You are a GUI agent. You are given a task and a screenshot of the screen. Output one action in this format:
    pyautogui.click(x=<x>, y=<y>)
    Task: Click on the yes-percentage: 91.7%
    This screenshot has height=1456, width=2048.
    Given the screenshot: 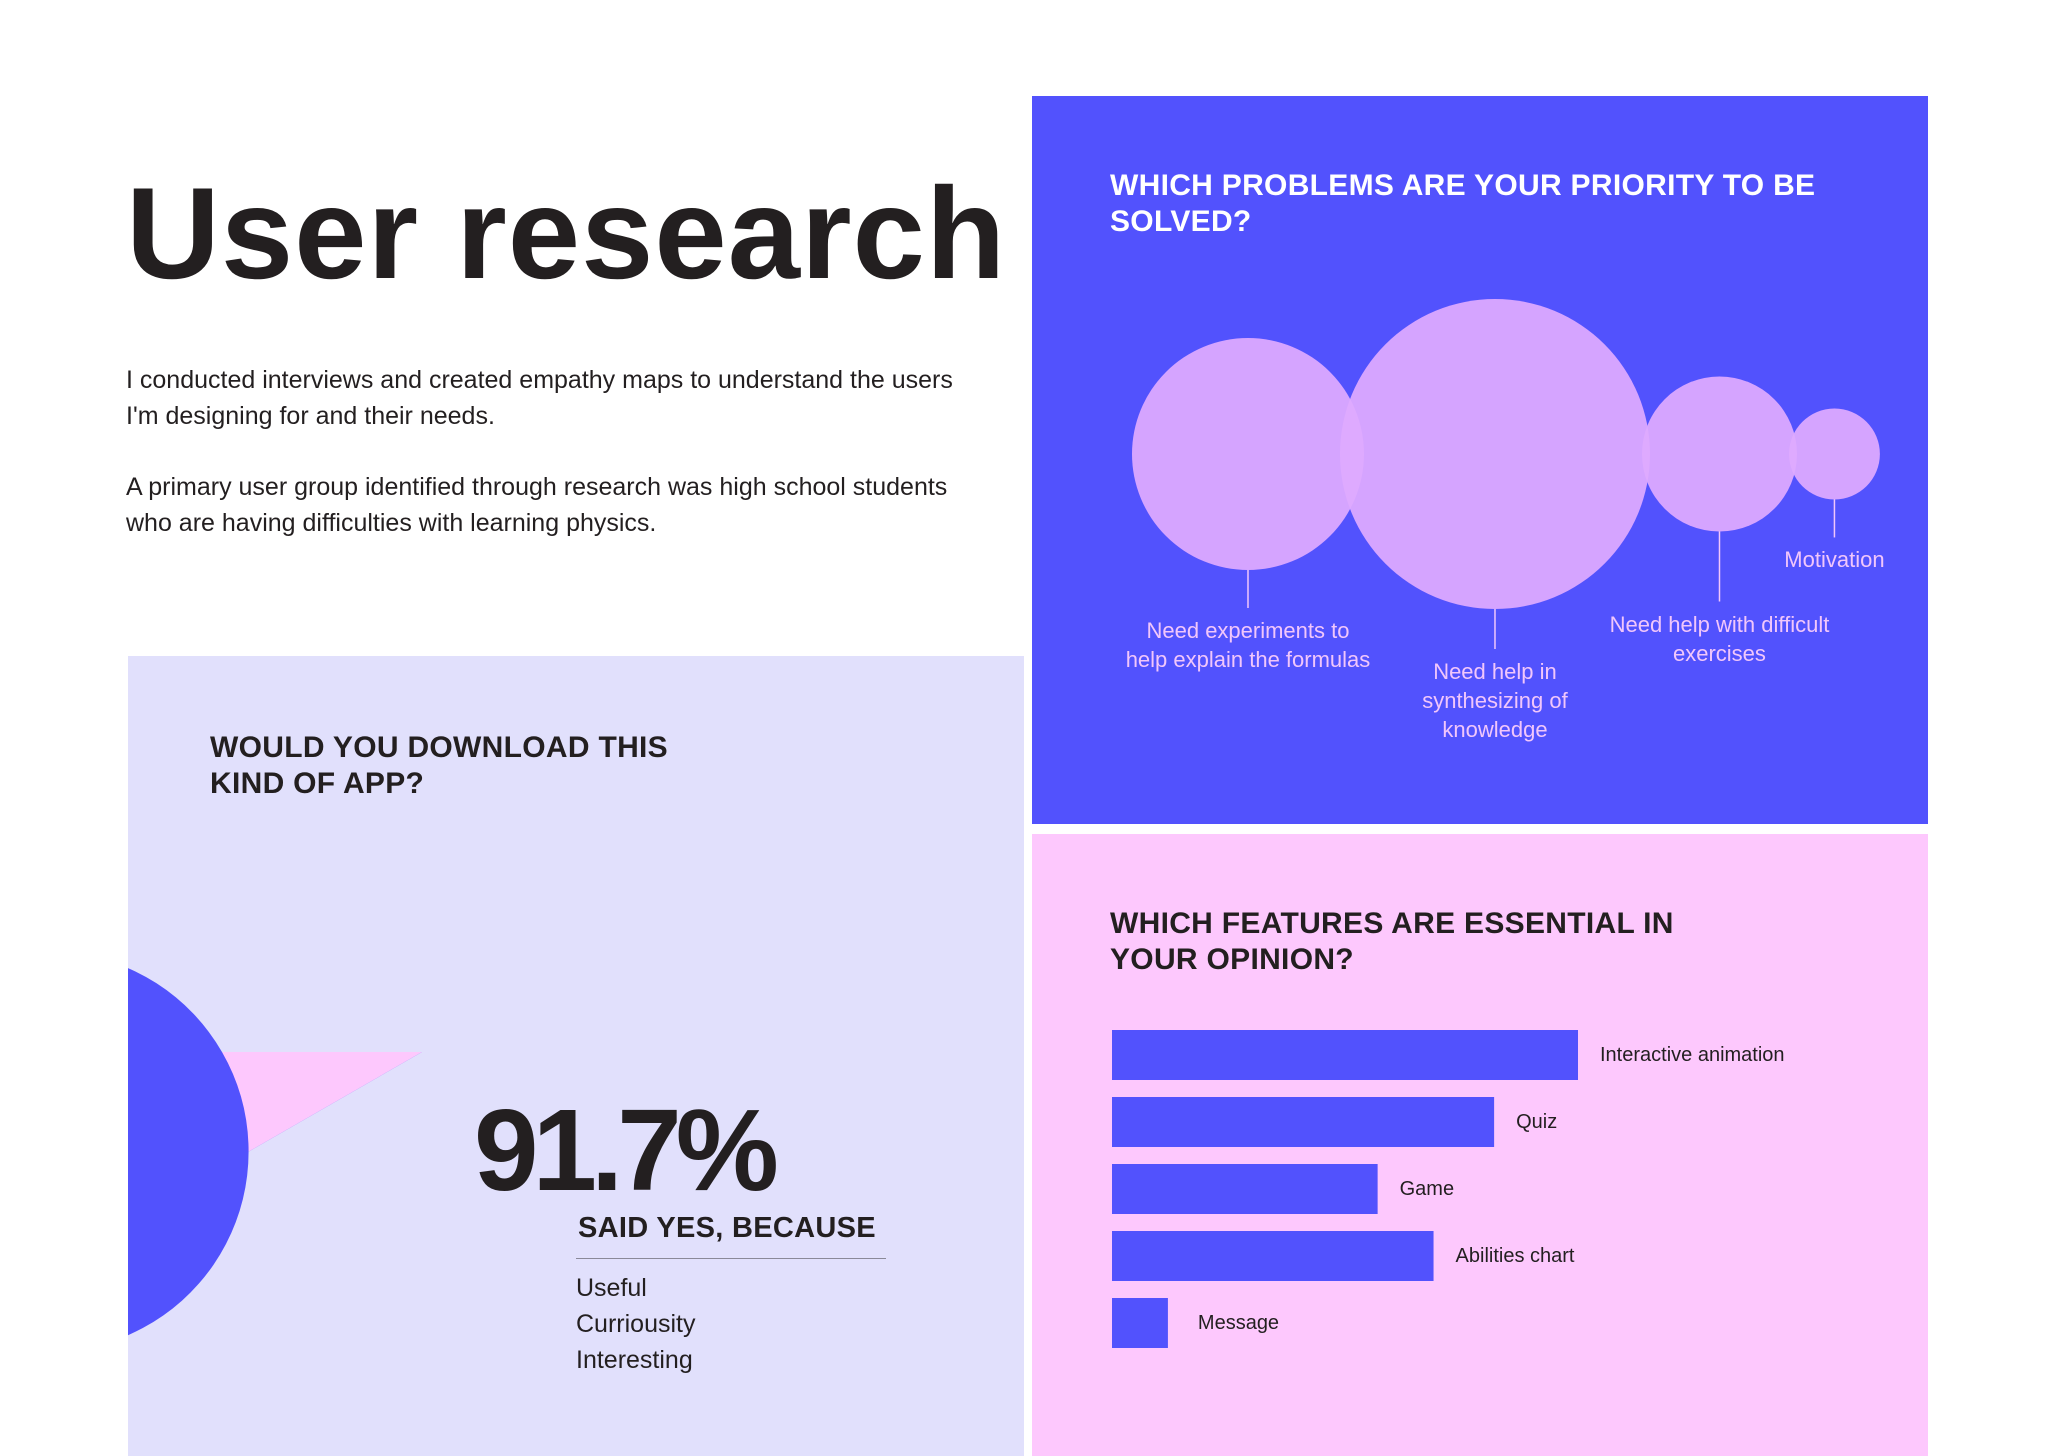 What is the action you would take?
    pyautogui.click(x=626, y=1150)
    